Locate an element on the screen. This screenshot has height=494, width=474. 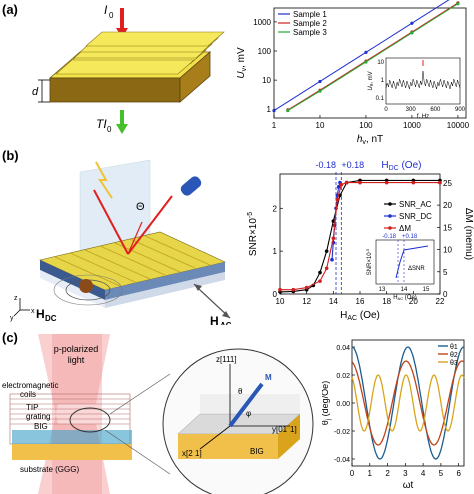
top-annot-right: +0.18 is located at coordinates (352, 165).